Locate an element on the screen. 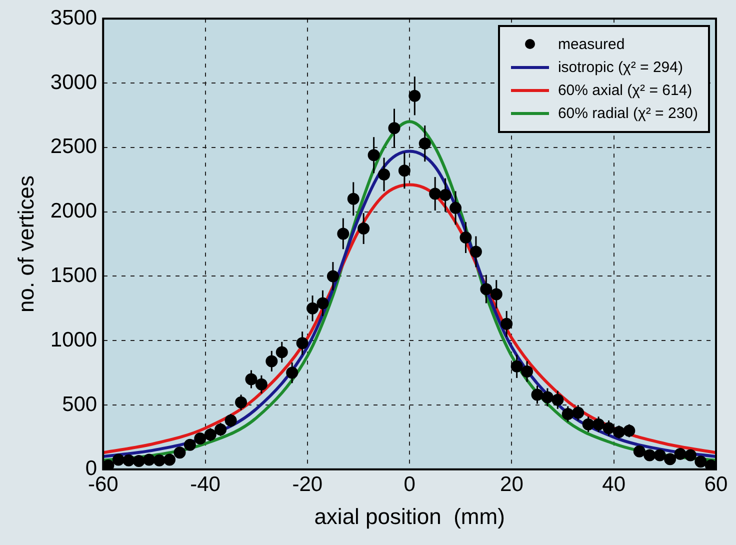 The width and height of the screenshot is (736, 545). x-tick-label: -40 is located at coordinates (205, 484).